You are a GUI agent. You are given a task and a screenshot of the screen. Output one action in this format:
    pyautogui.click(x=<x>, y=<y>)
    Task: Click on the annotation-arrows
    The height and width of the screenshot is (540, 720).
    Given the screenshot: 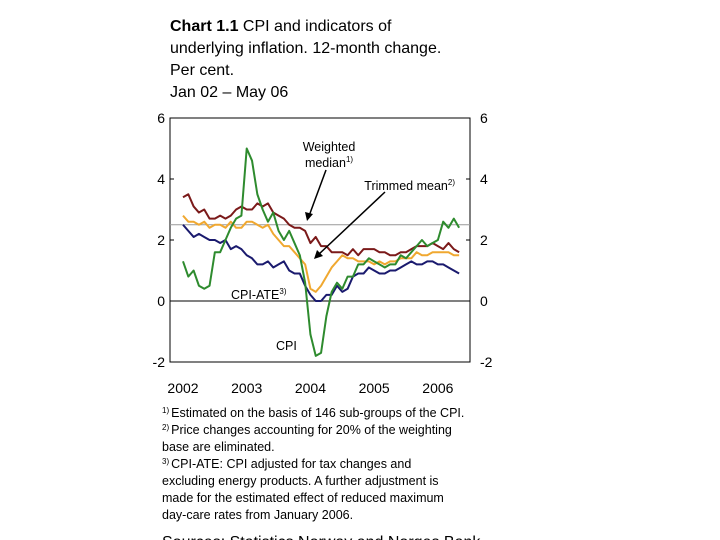 What is the action you would take?
    pyautogui.click(x=345, y=214)
    